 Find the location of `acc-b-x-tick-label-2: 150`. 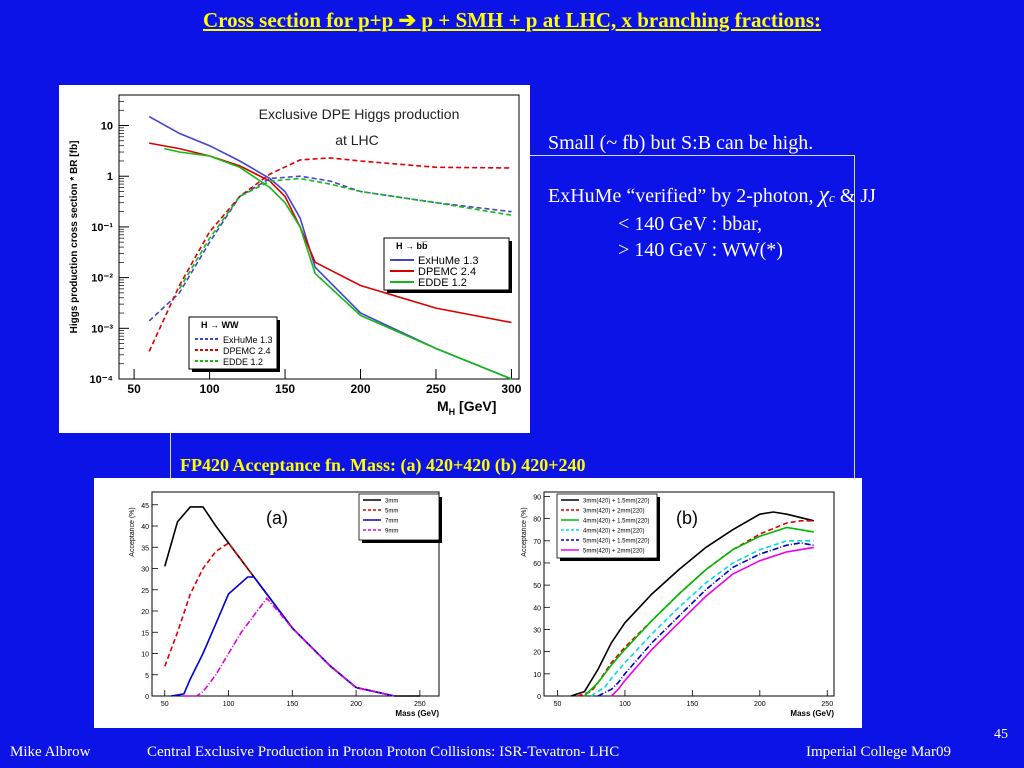

acc-b-x-tick-label-2: 150 is located at coordinates (693, 704).